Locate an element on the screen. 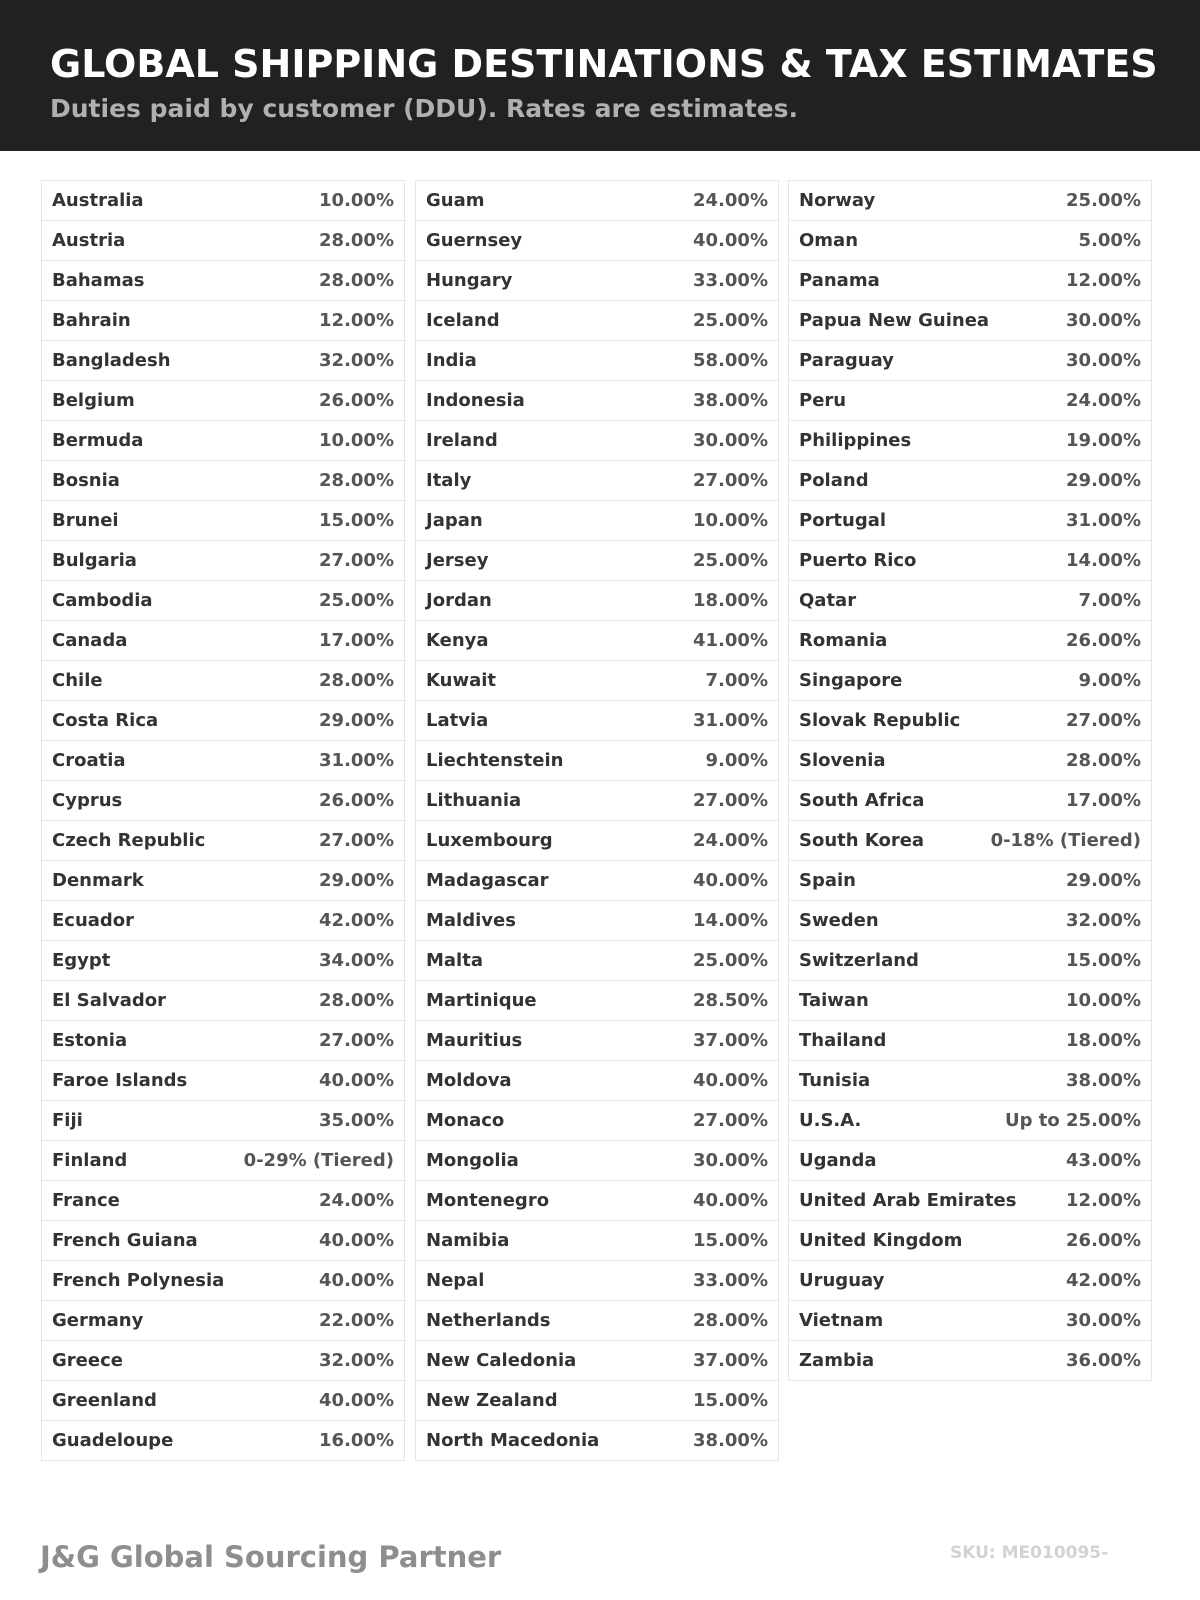 Image resolution: width=1200 pixels, height=1600 pixels. country-name: Bangladesh is located at coordinates (111, 360).